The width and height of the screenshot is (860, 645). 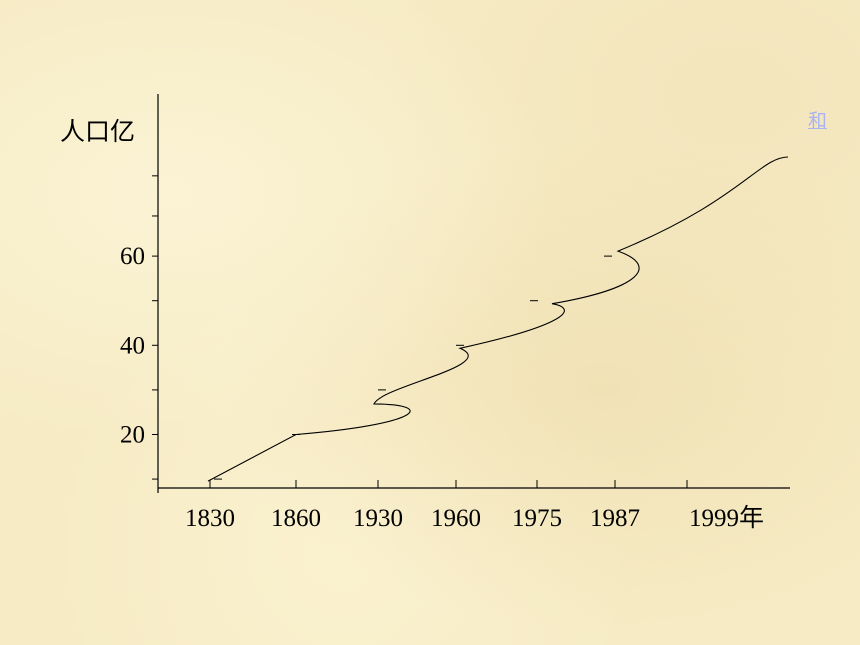 I want to click on x-ticks: 1830 1860 1930 1960 1975 1987 1999年, so click(x=474, y=506).